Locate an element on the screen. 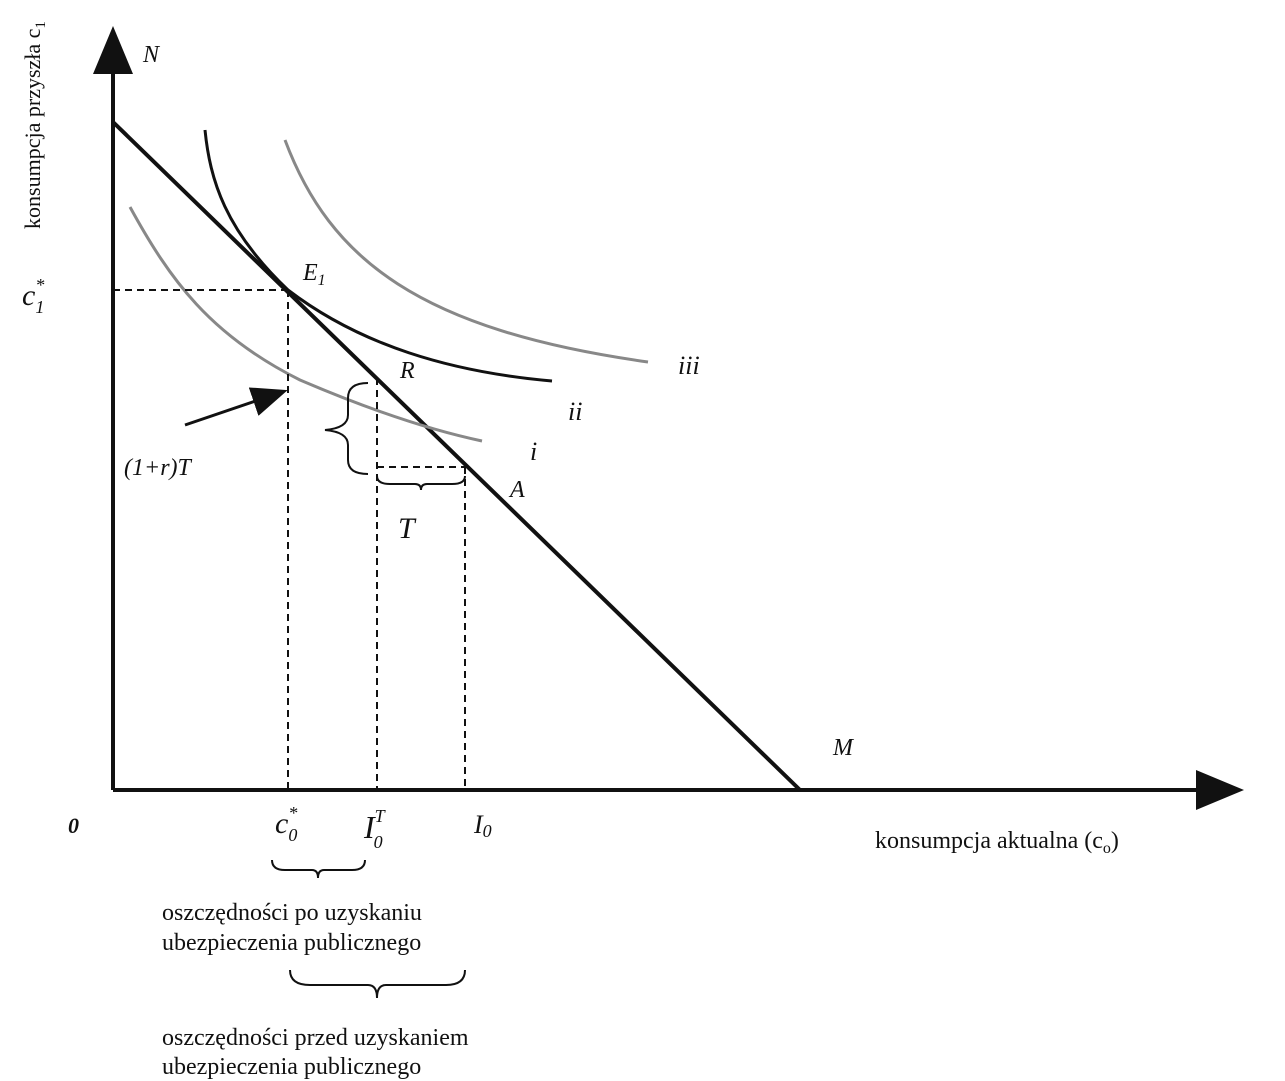  tick-I0: I0 is located at coordinates (482, 825).